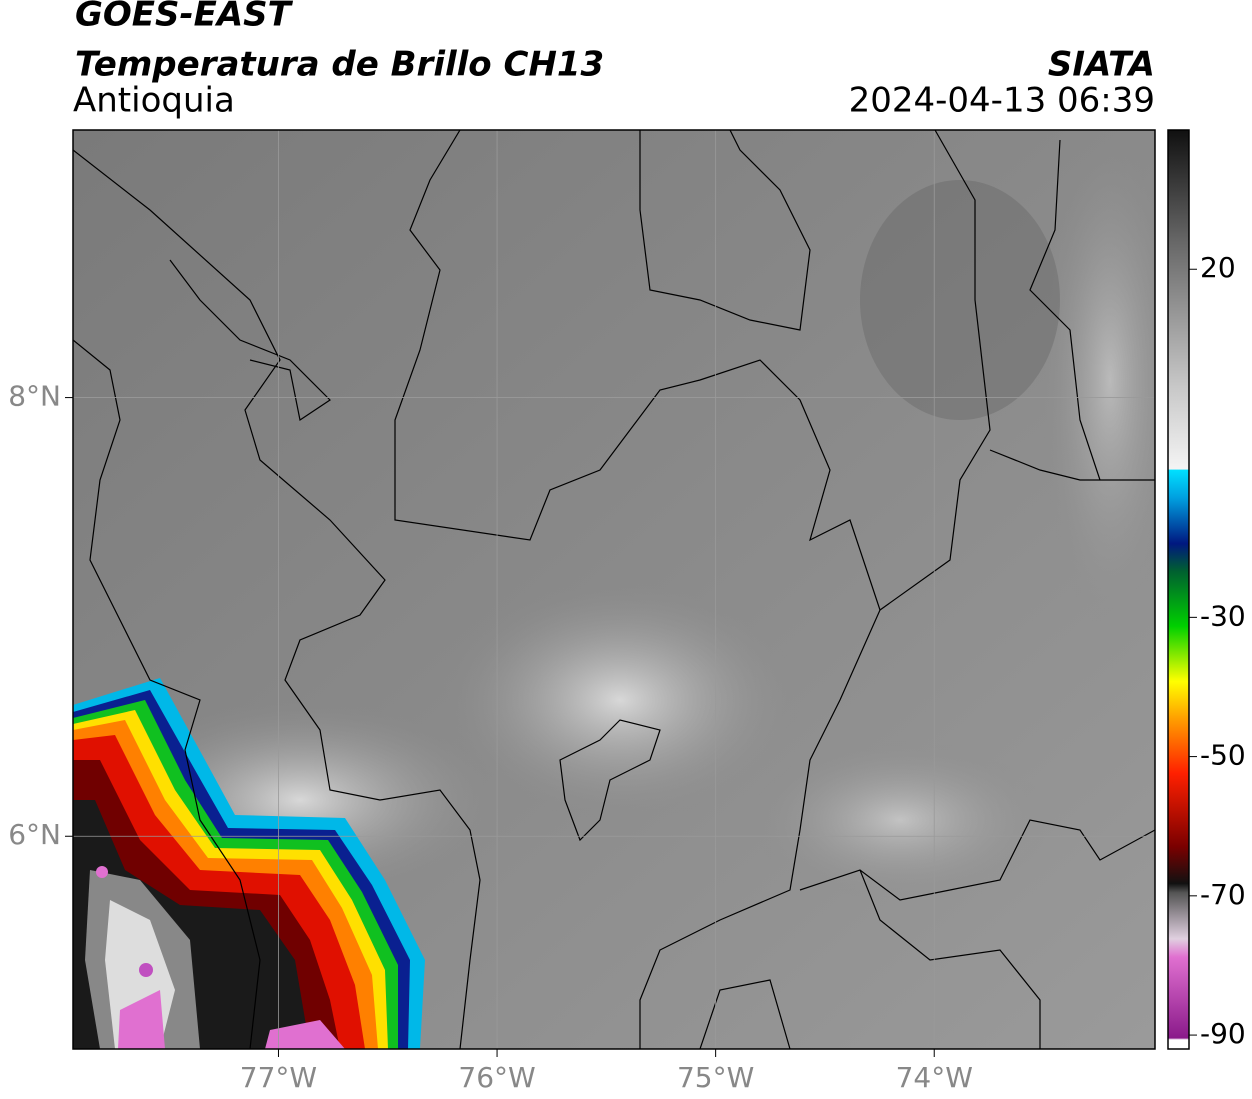 This screenshot has width=1252, height=1099. I want to click on x-tick-label: 75°W, so click(715, 1077).